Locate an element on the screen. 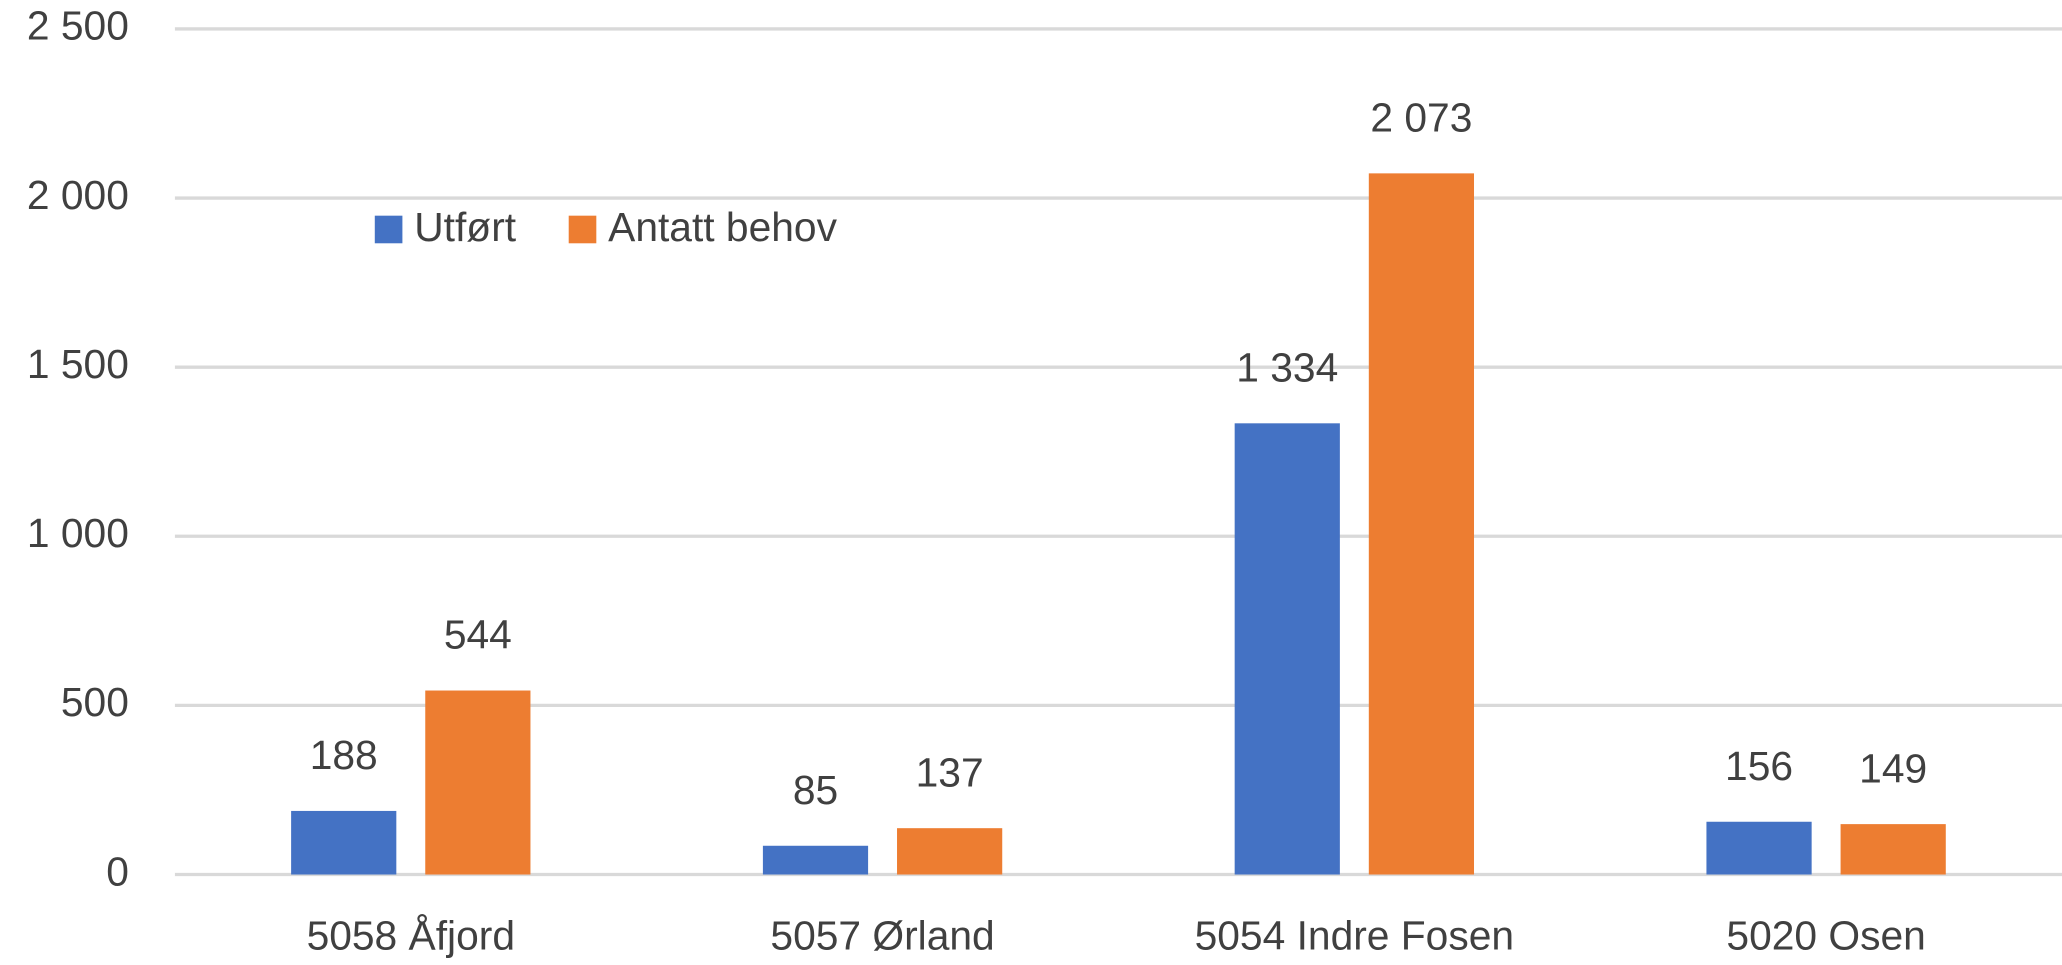  data-label: 149 is located at coordinates (1893, 768).